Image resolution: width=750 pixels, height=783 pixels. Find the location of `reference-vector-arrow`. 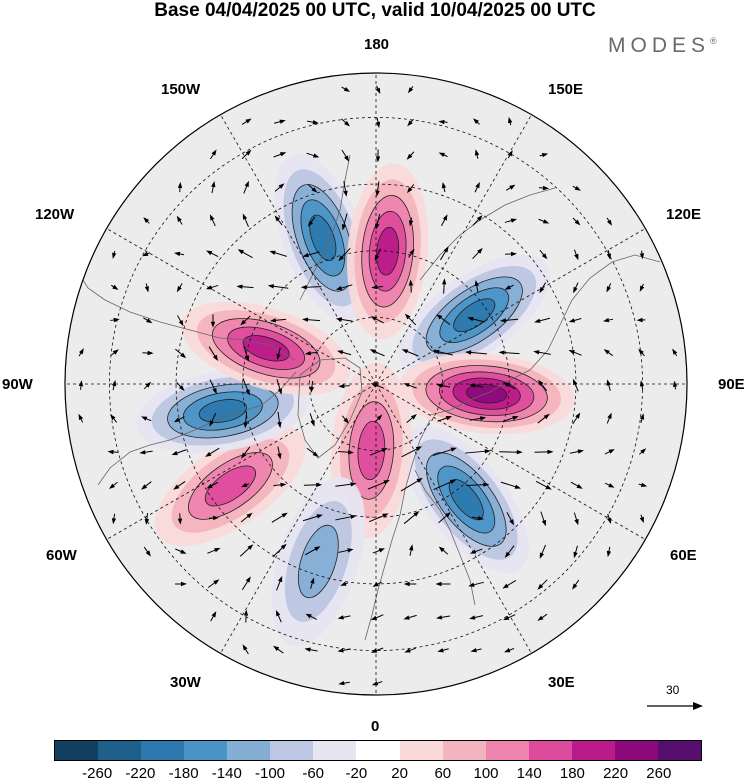

reference-vector-arrow is located at coordinates (675, 706).